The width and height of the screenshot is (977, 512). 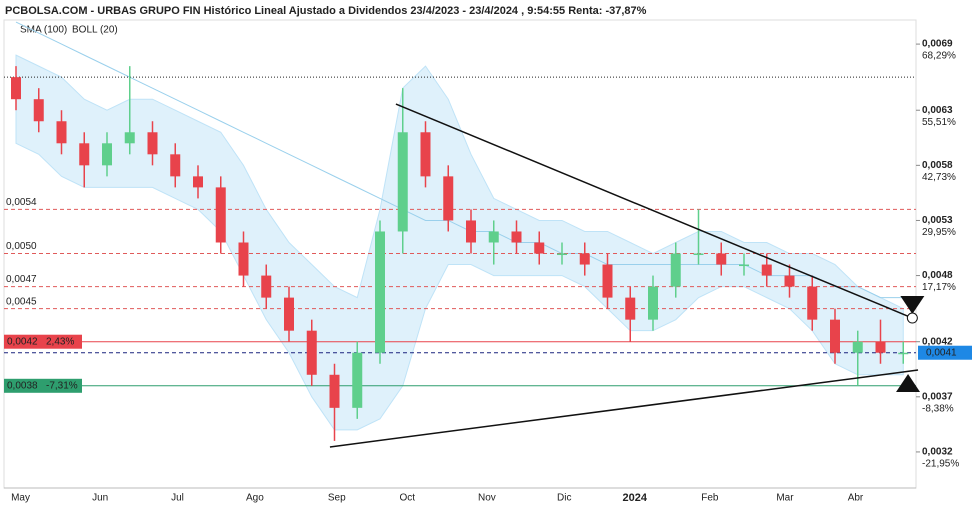 I want to click on level-label: 0,0050, so click(x=21, y=246).